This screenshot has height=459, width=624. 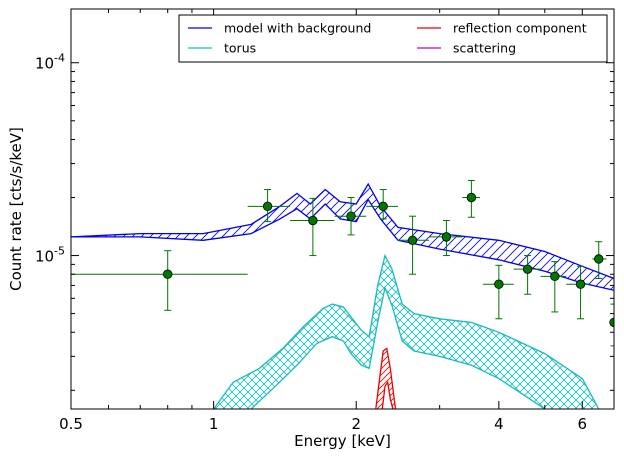 What do you see at coordinates (484, 48) in the screenshot?
I see `legend-label-scattering: scattering` at bounding box center [484, 48].